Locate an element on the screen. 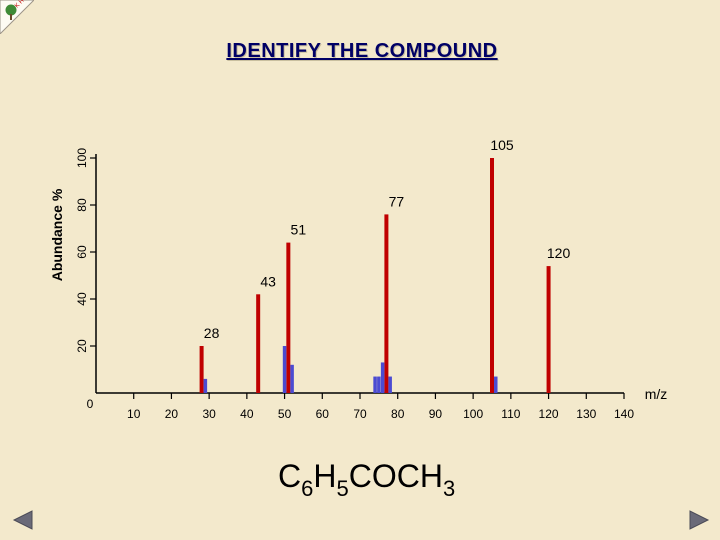  svg-text: K H is located at coordinates (19, 4).